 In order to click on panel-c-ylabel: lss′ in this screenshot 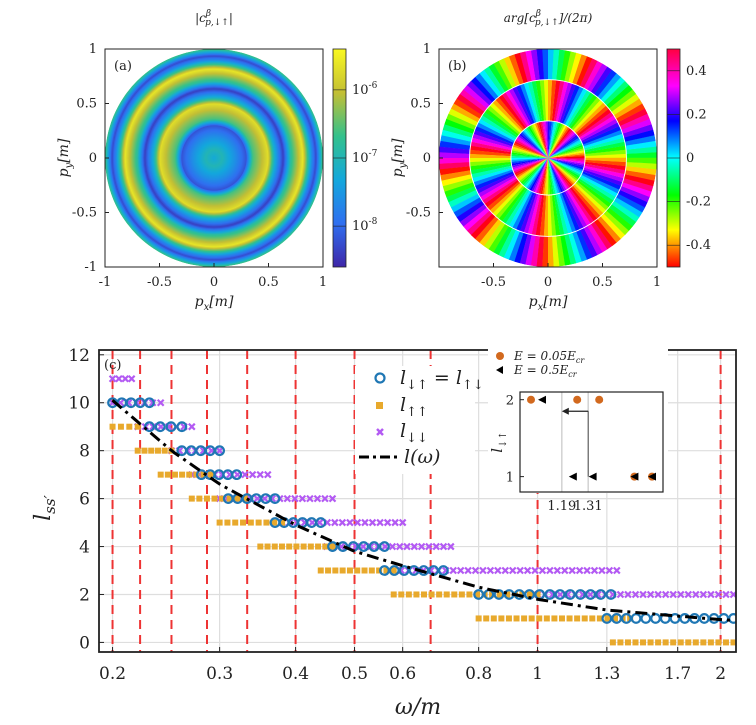, I will do `click(45, 507)`.